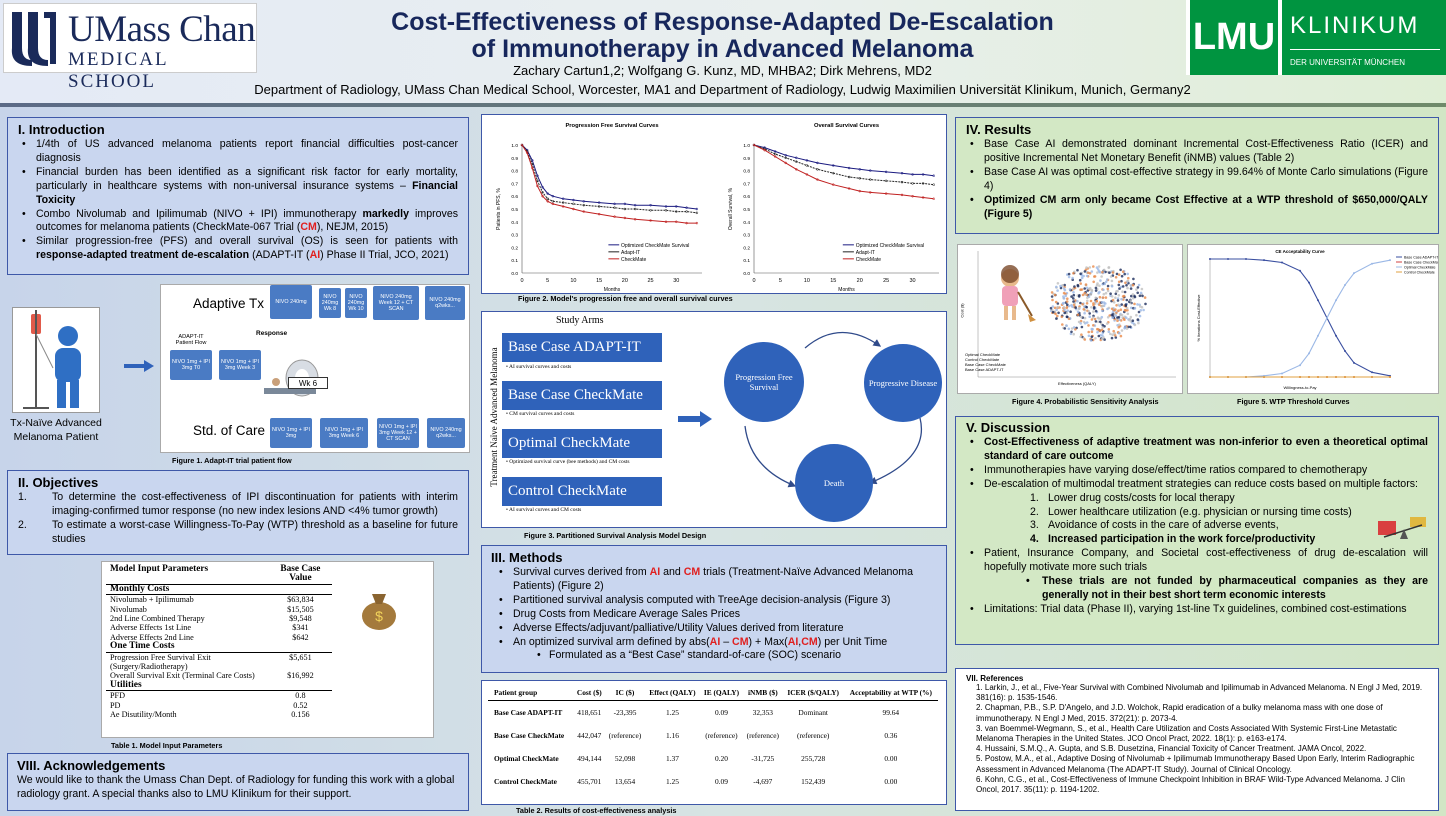 The image size is (1446, 816). I want to click on state-progression-free: Progression Free Survival, so click(764, 382).